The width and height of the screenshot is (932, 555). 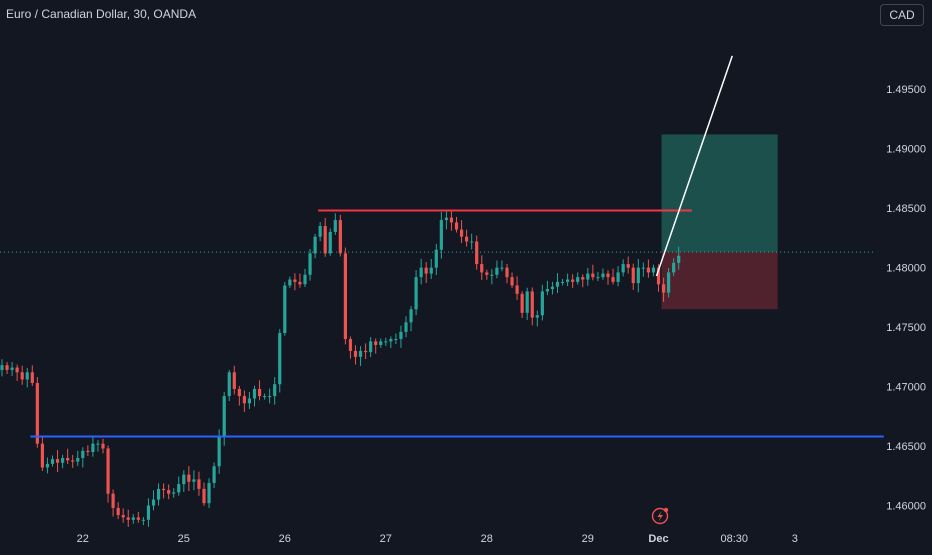 What do you see at coordinates (487, 539) in the screenshot?
I see `time-tick-label: 28` at bounding box center [487, 539].